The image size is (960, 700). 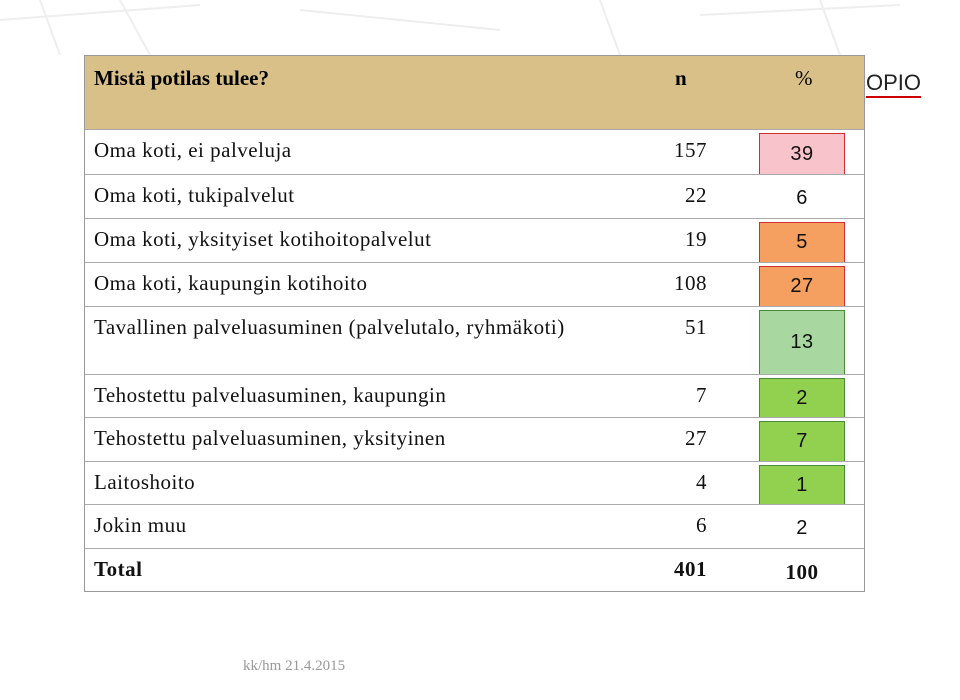 I want to click on row-label: Oma koti, tukipalvelut, so click(x=194, y=195).